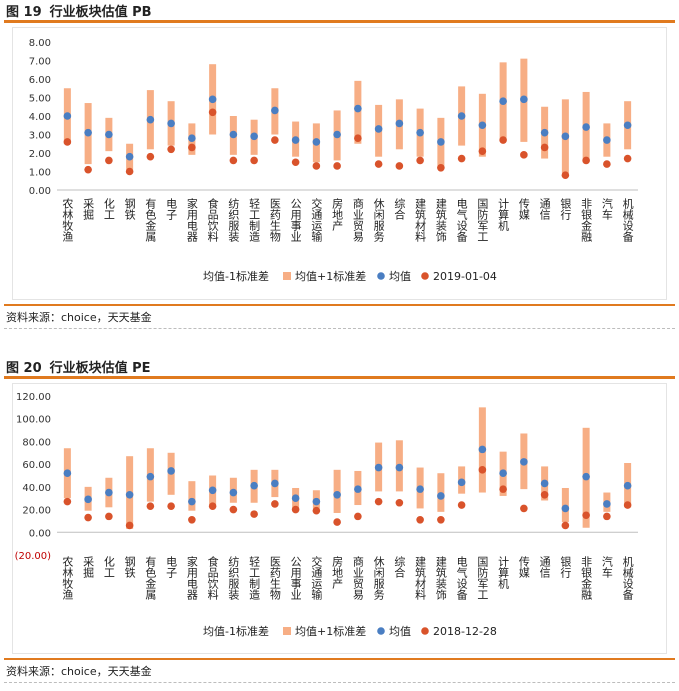  I want to click on y-tick-label: 4.00, so click(40, 117).